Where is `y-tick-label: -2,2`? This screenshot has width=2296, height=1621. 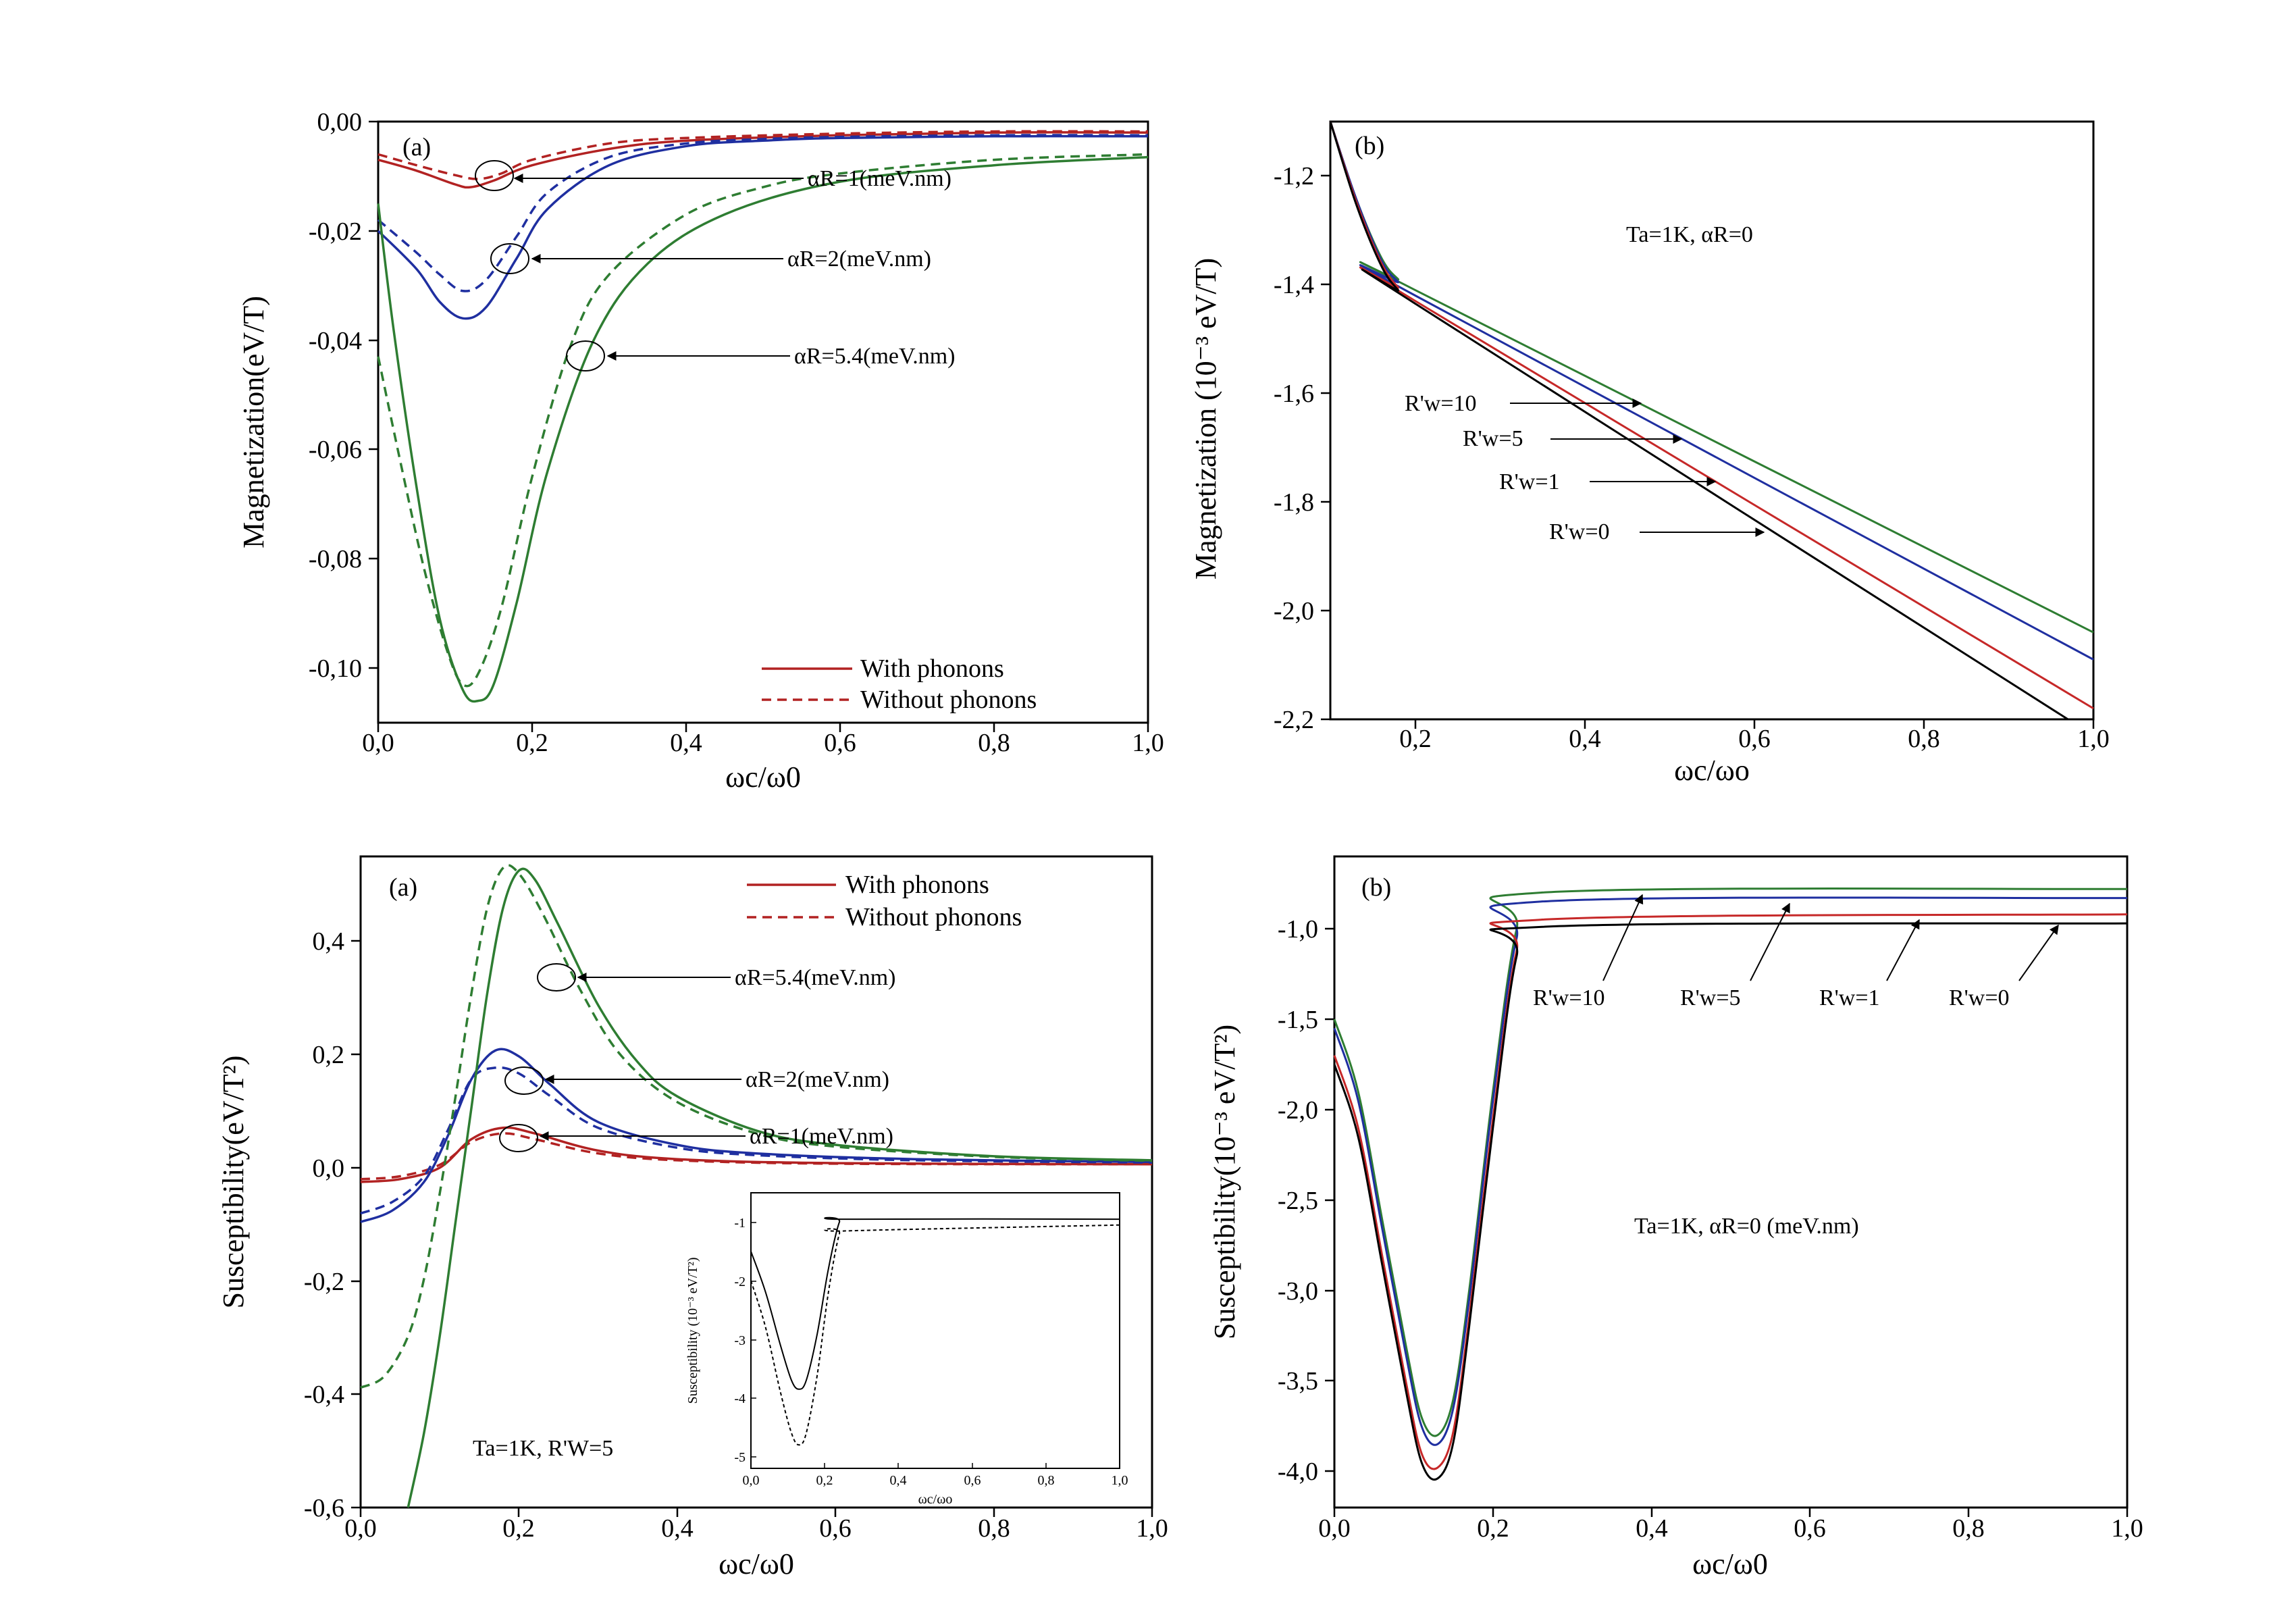
y-tick-label: -2,2 is located at coordinates (1294, 720).